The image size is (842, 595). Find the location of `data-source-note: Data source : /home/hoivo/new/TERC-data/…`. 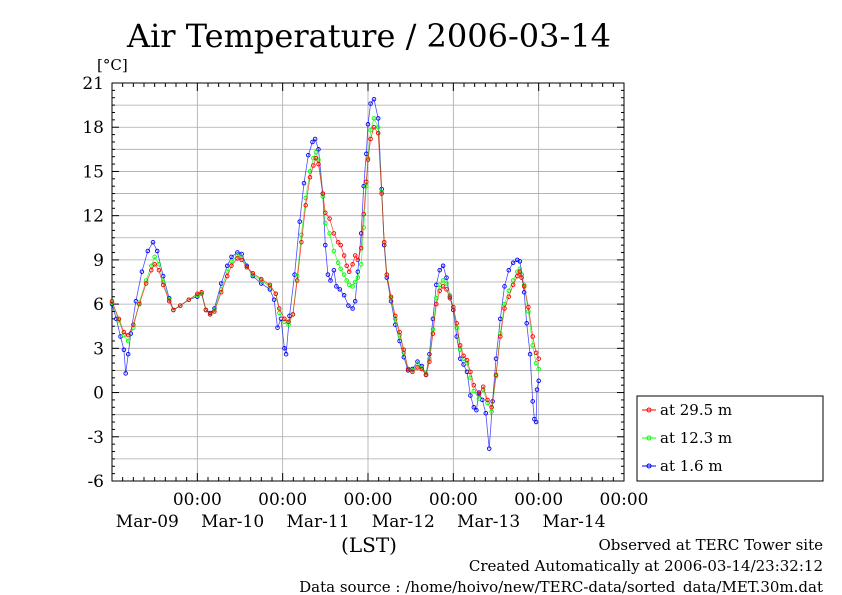

data-source-note: Data source : /home/hoivo/new/TERC-data/… is located at coordinates (561, 586).